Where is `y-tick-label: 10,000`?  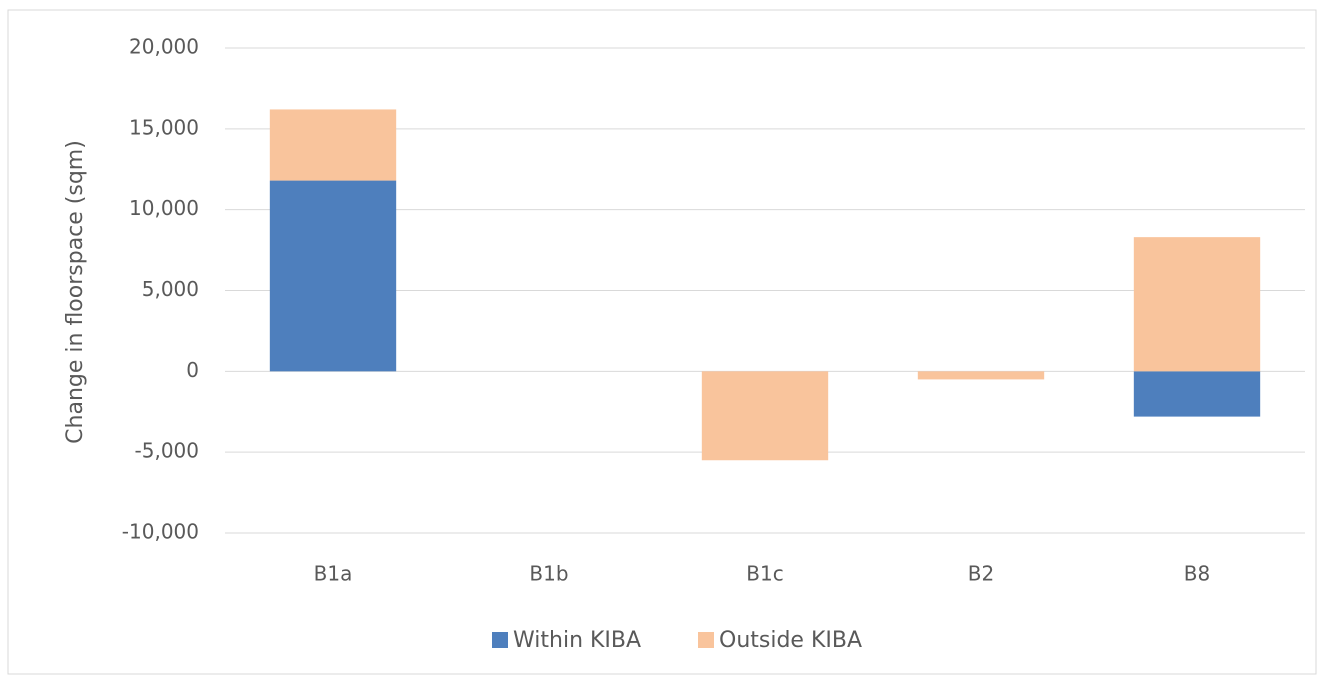 y-tick-label: 10,000 is located at coordinates (164, 208).